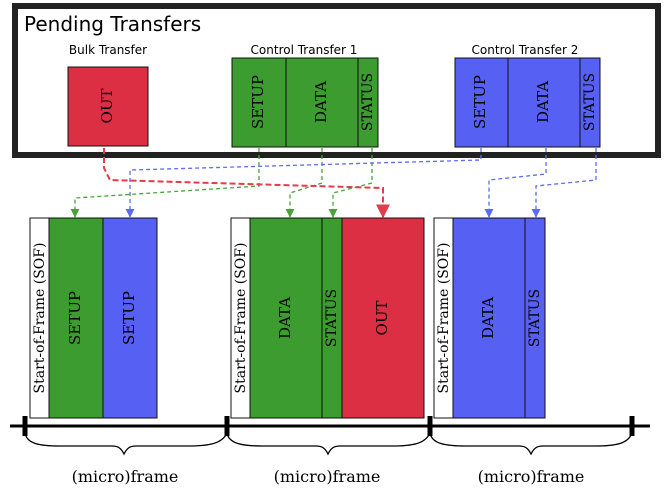  I want to click on link-c2-status-to-frame3, so click(564, 183).